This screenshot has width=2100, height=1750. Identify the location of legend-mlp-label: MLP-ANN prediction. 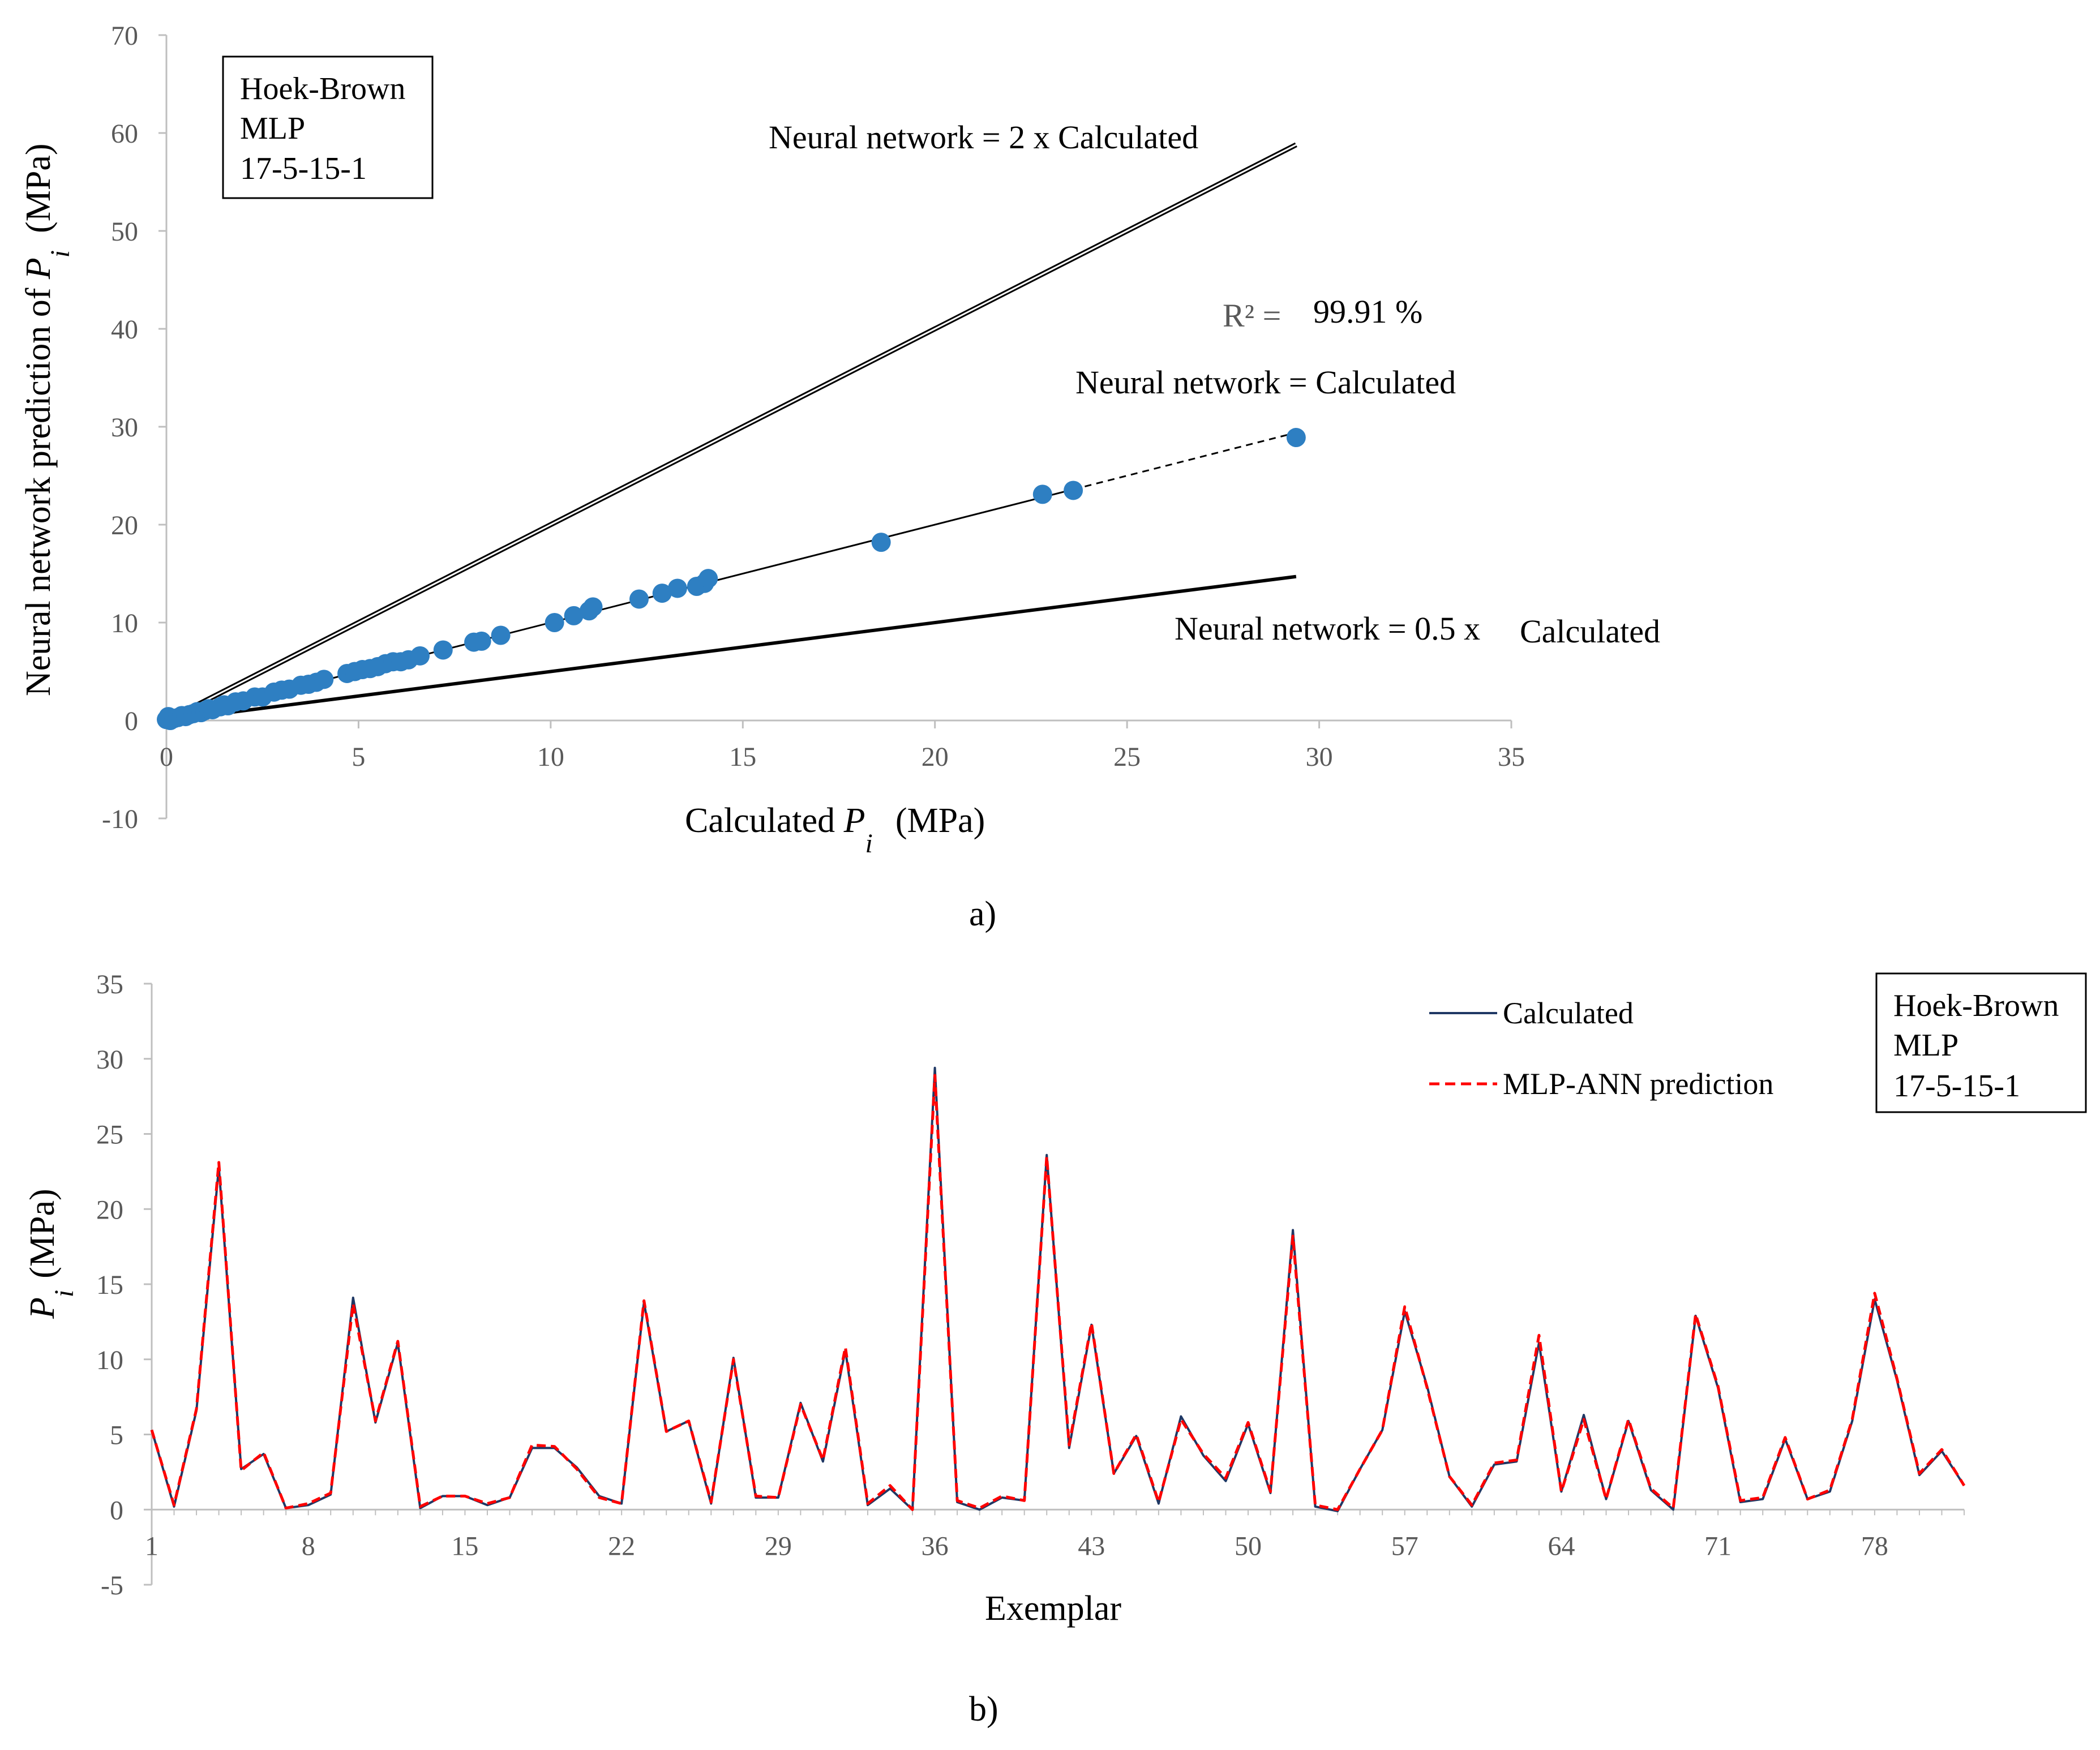
(1638, 1084).